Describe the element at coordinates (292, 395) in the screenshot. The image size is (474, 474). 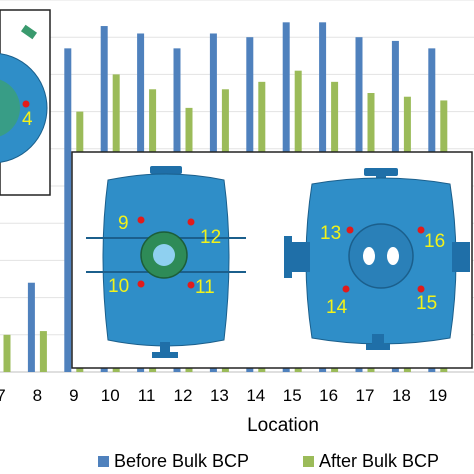
I see `x-tick-label-15: 15` at that location.